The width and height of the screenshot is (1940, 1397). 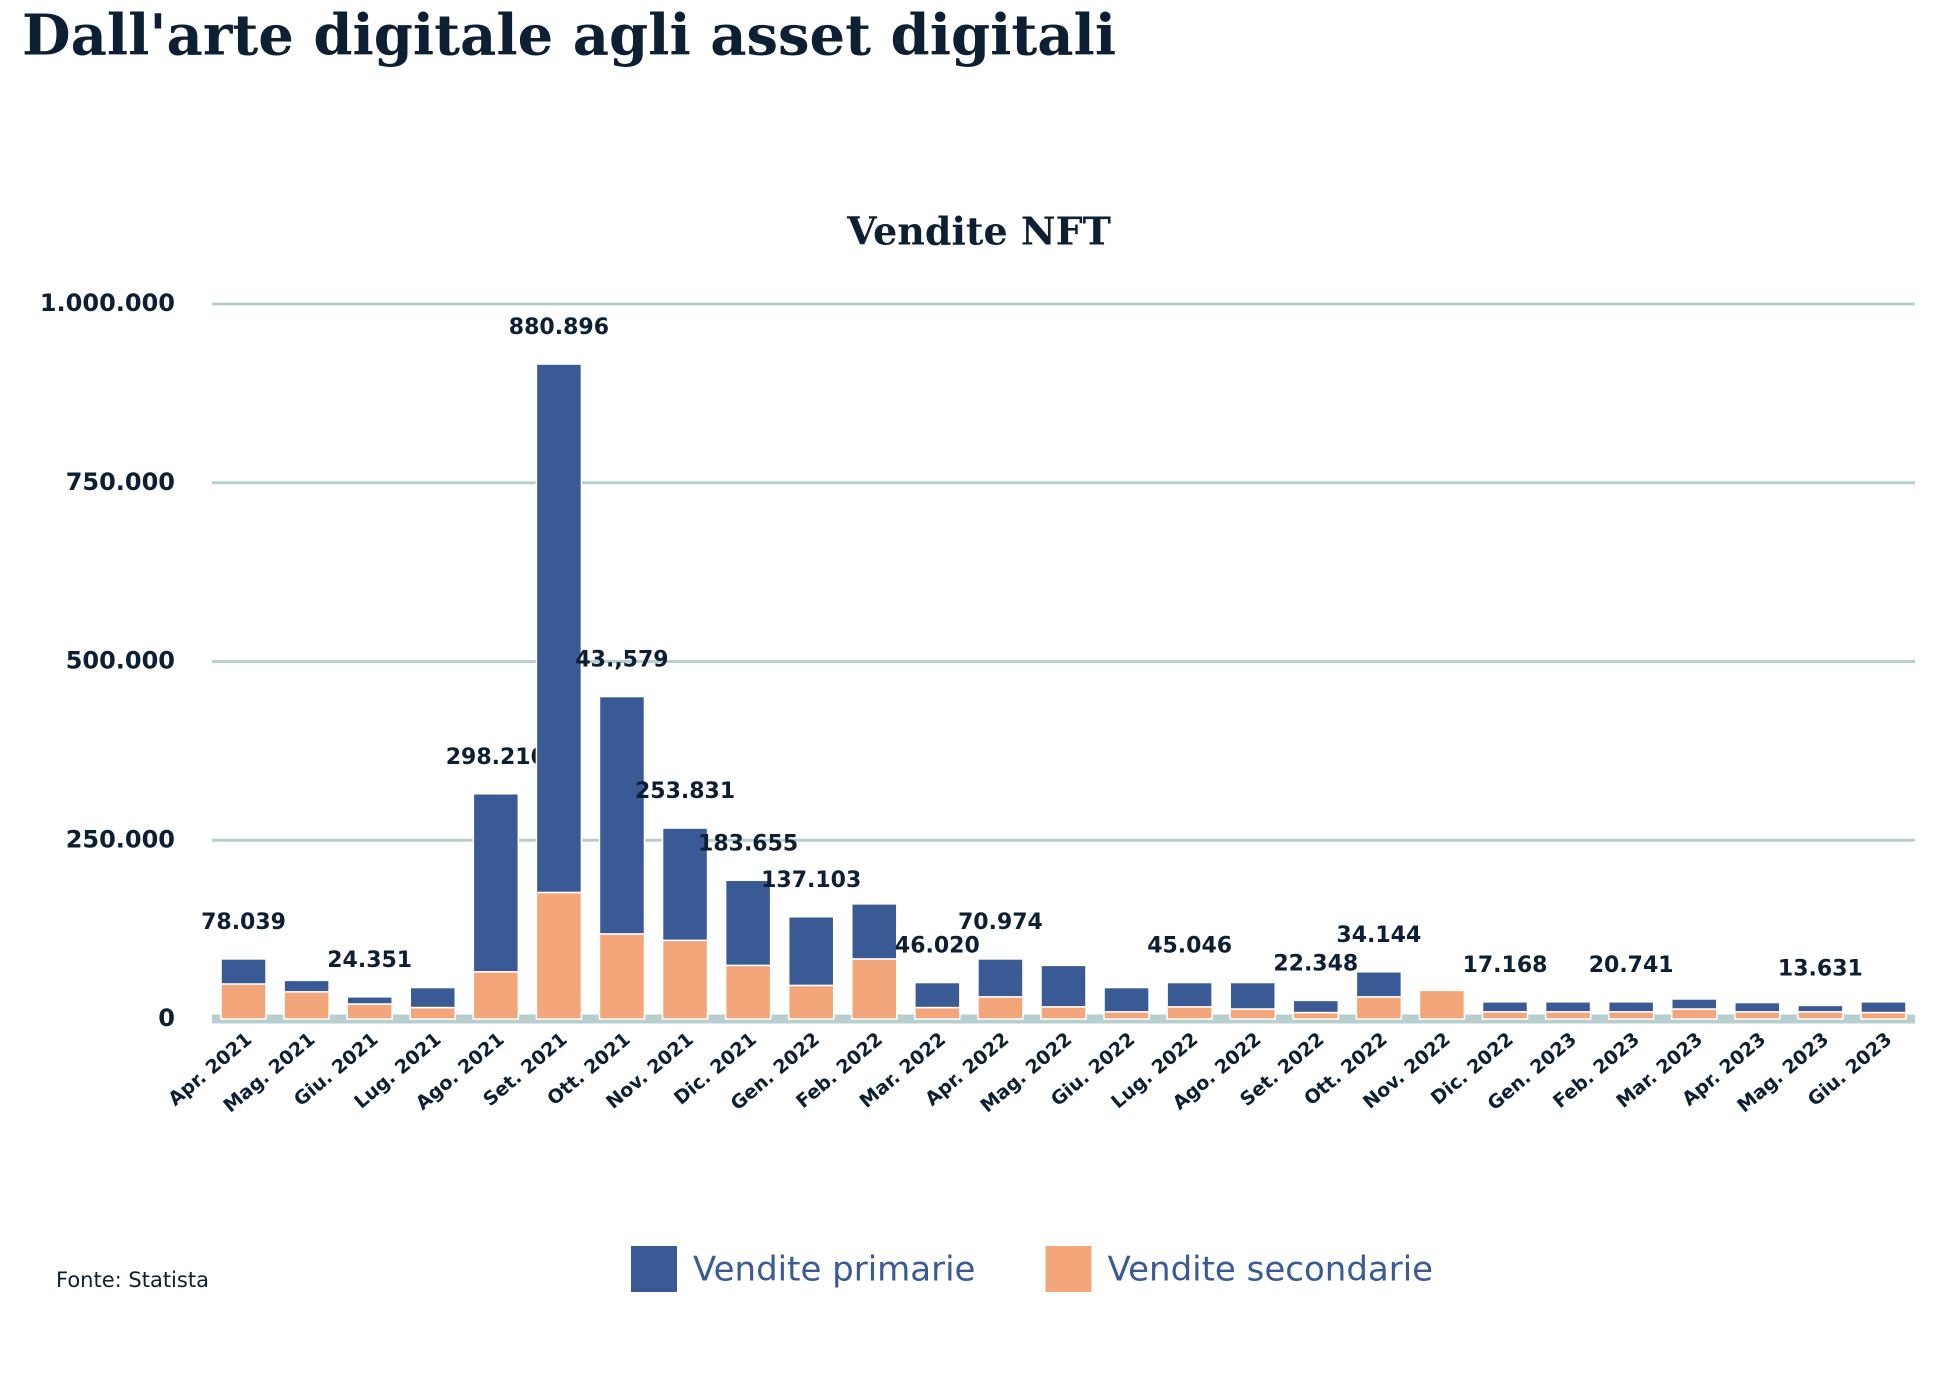 I want to click on data-label: 78.039, so click(x=243, y=922).